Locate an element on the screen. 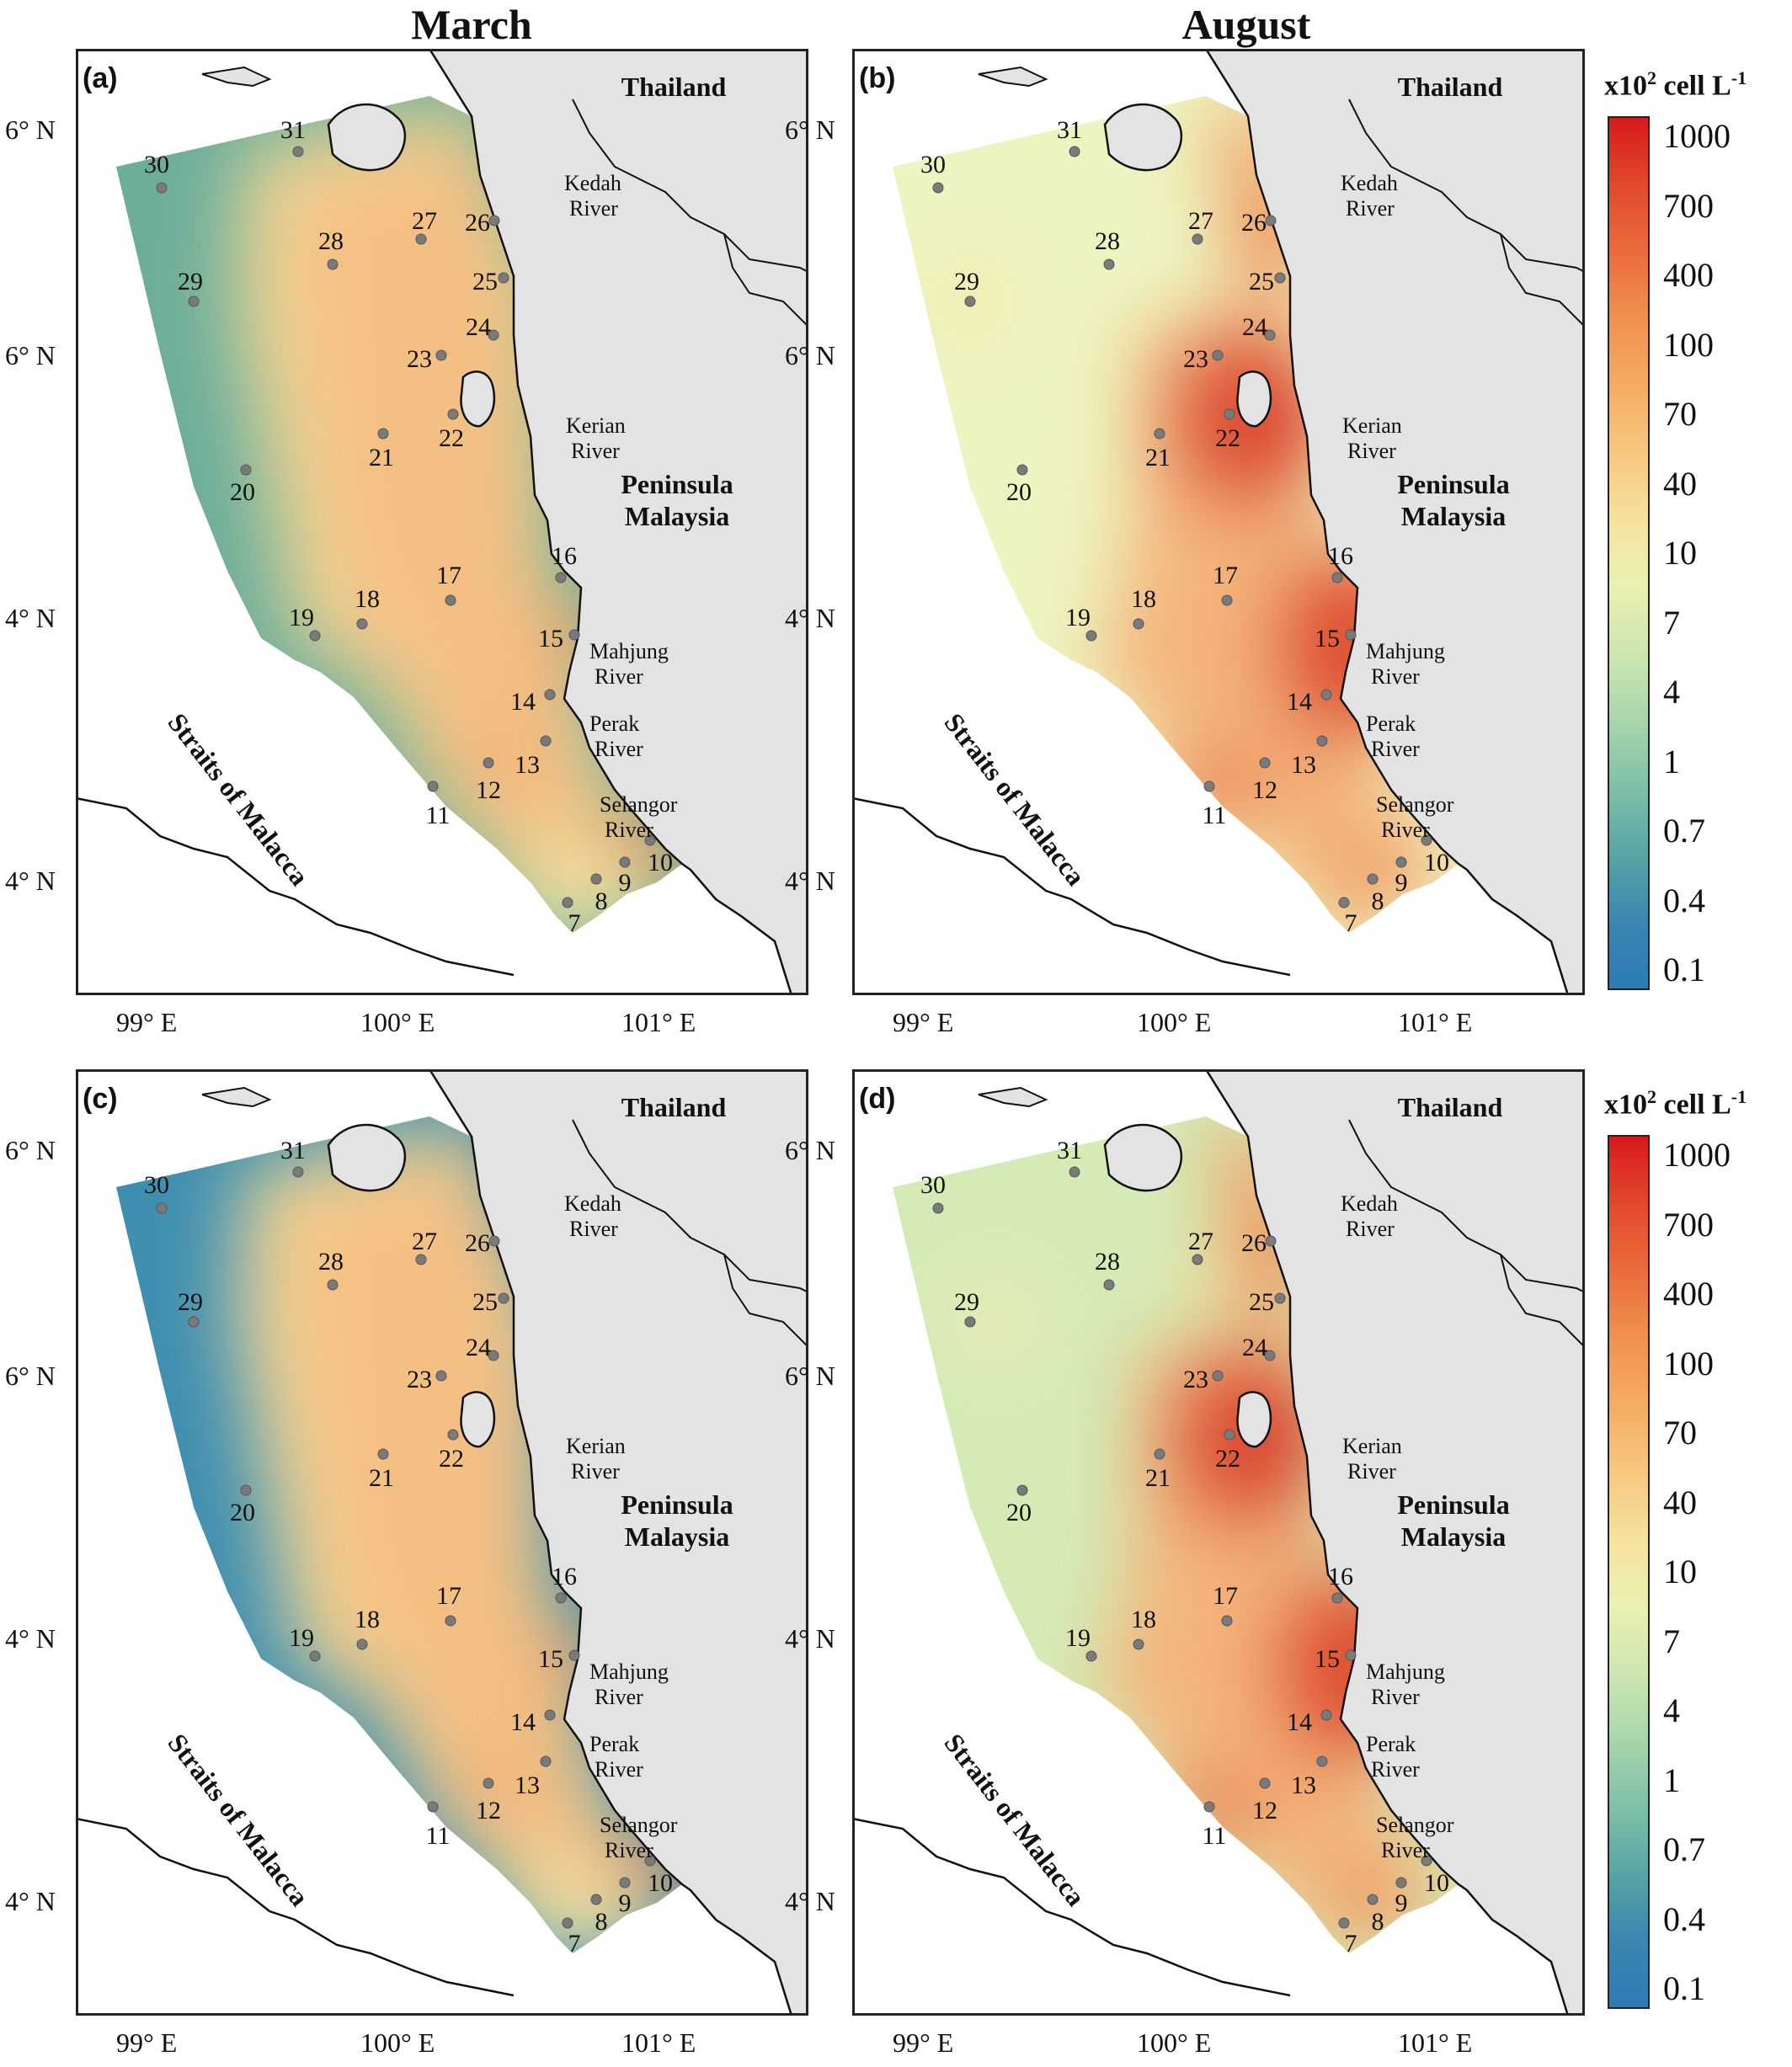  station-label-13: 13 is located at coordinates (1303, 1785).